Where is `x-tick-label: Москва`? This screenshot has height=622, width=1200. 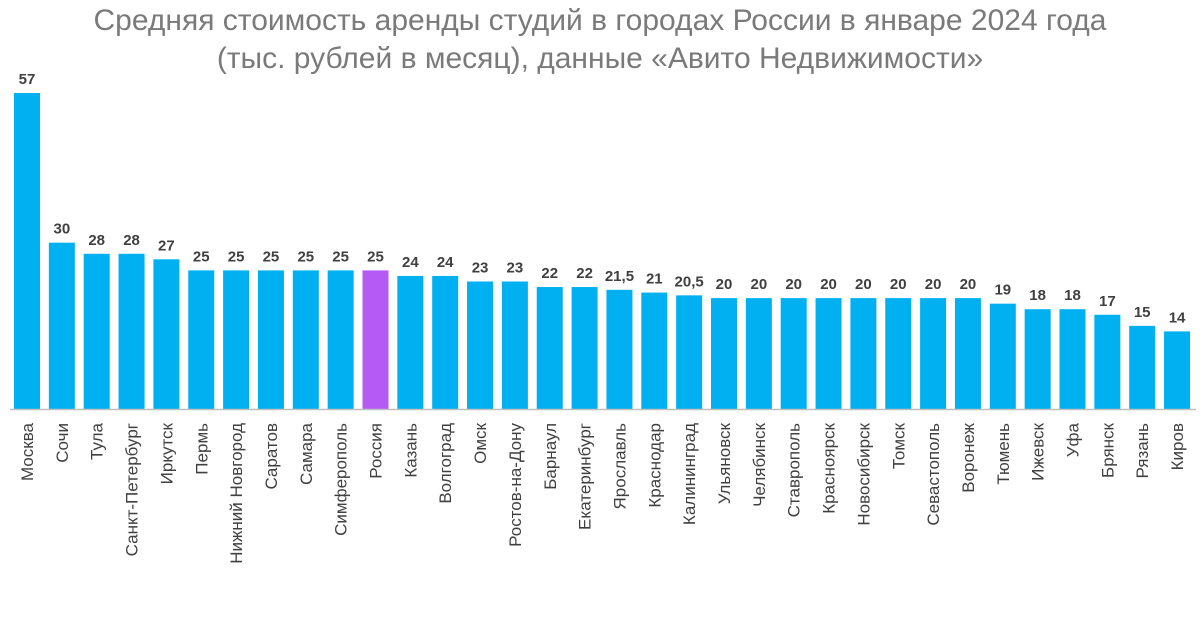 x-tick-label: Москва is located at coordinates (27, 451).